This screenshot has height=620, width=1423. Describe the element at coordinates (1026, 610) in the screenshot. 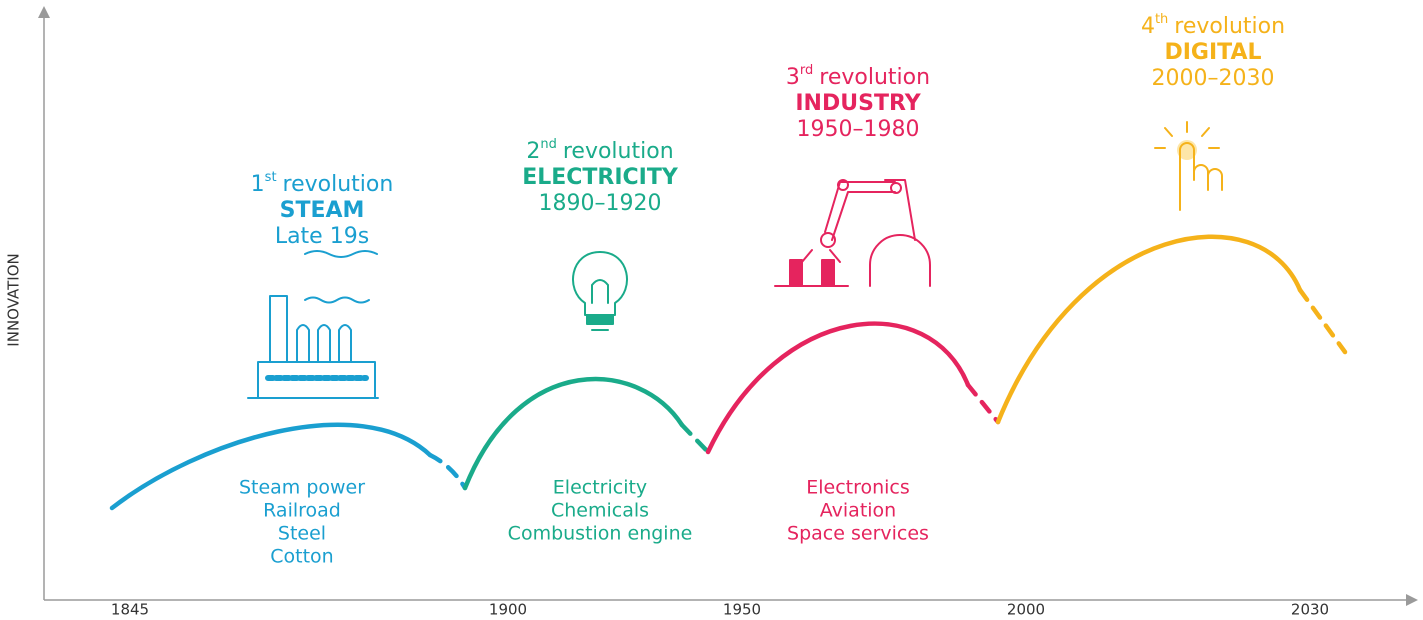

I see `x-tick-label: 2000` at that location.